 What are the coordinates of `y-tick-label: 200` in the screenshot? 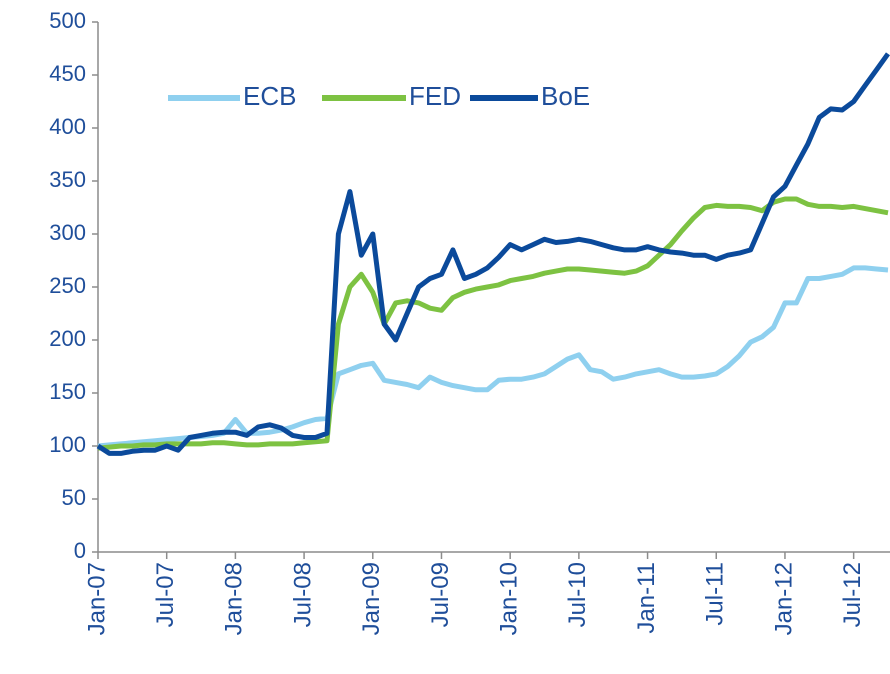 It's located at (67, 338).